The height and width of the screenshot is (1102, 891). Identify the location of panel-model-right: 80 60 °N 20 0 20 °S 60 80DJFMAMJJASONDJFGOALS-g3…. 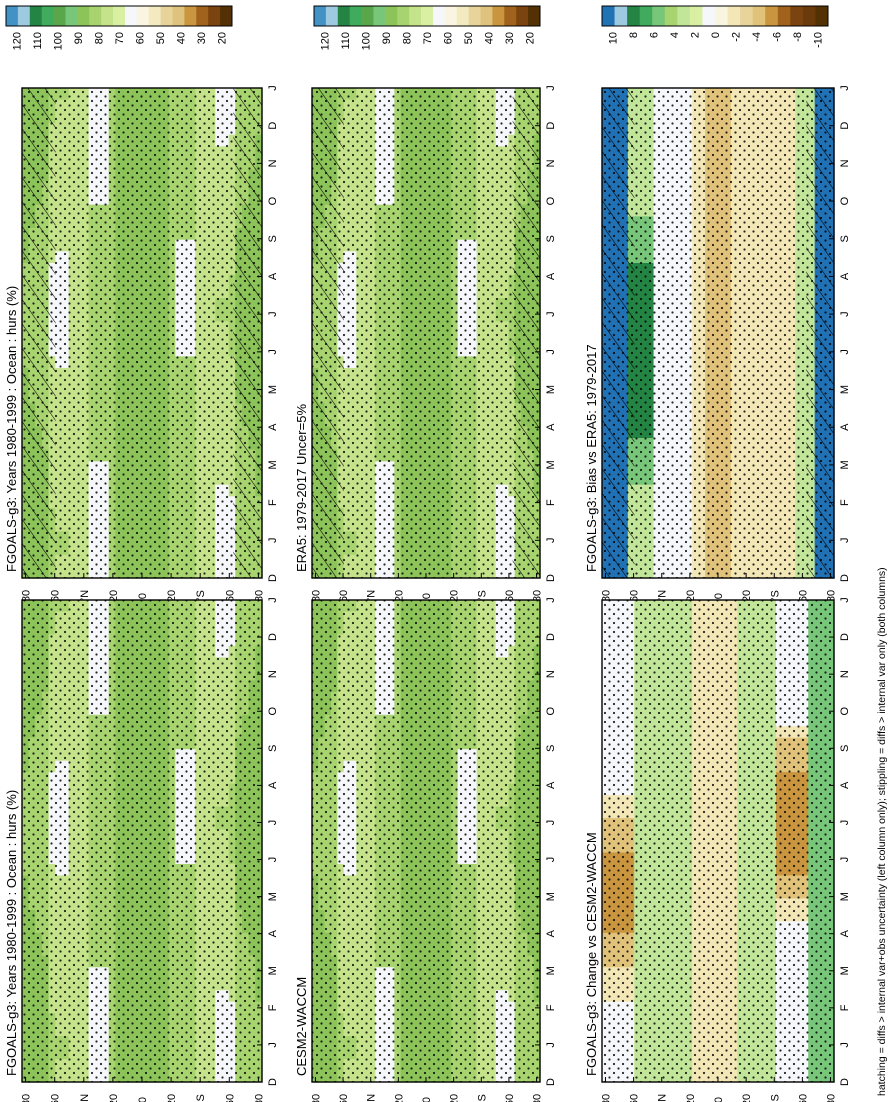
(141, 849).